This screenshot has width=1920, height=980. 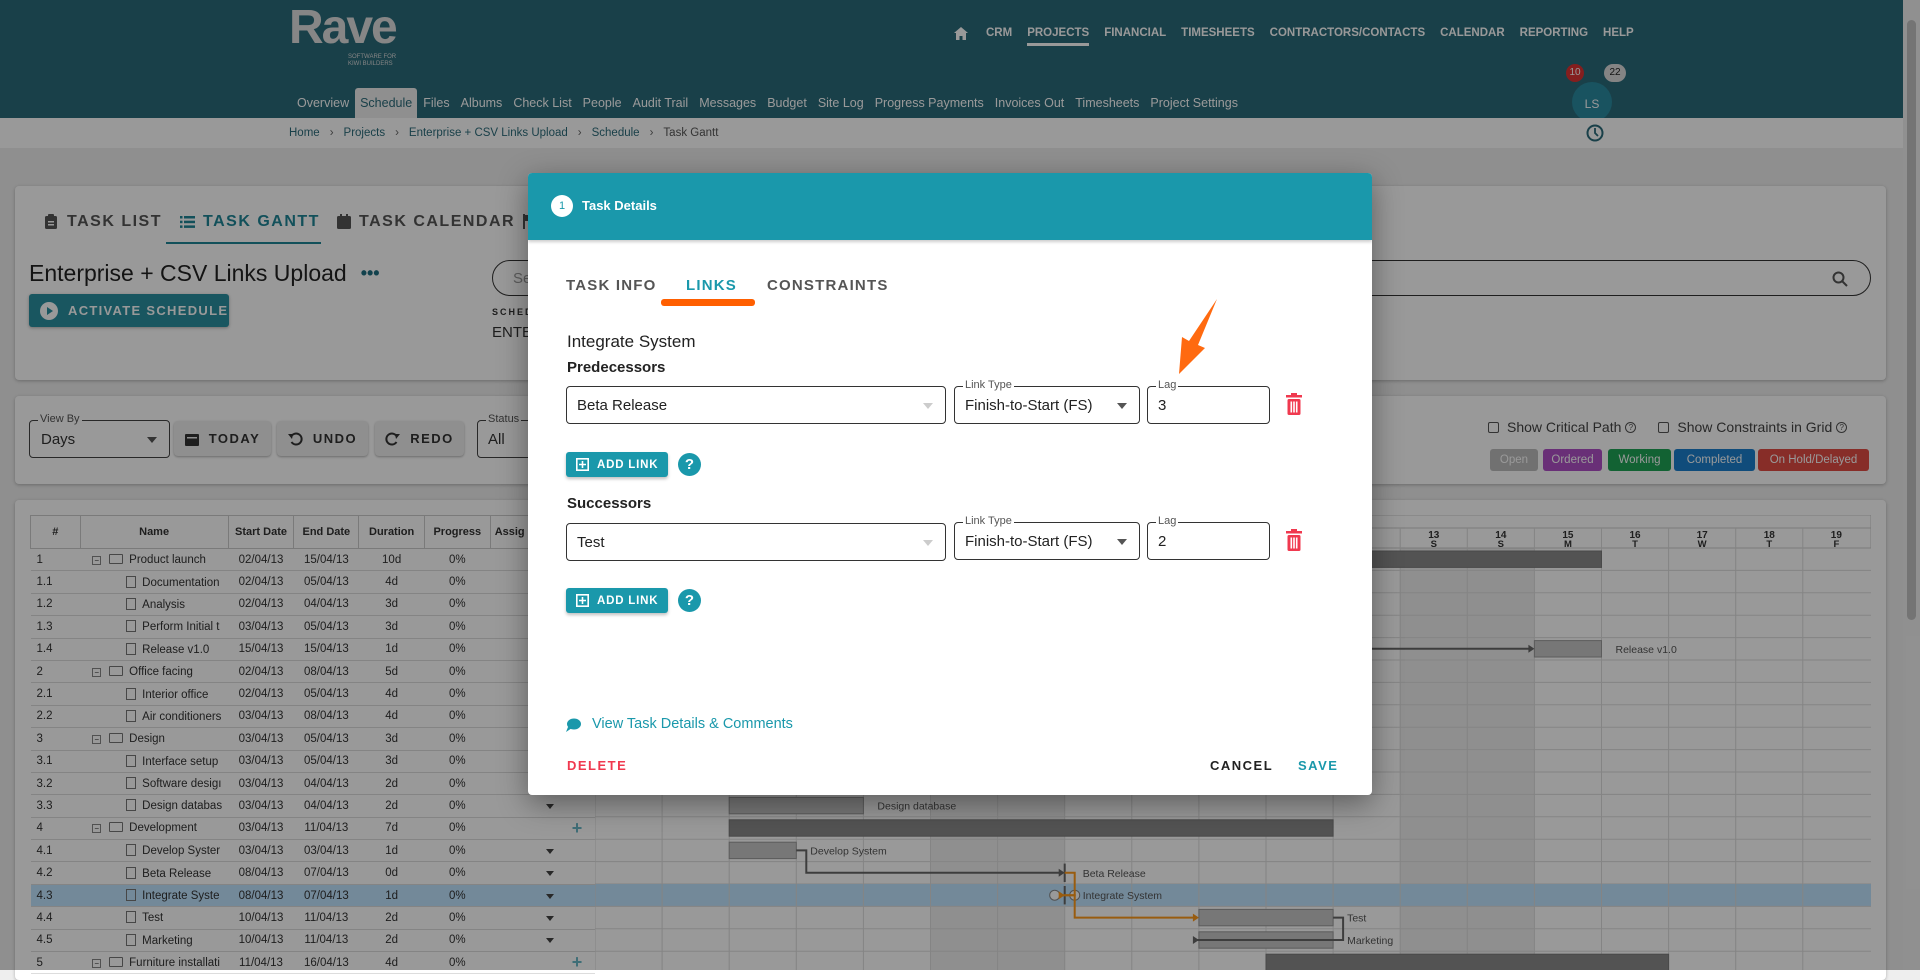 I want to click on nav-crm: CRM, so click(x=999, y=33).